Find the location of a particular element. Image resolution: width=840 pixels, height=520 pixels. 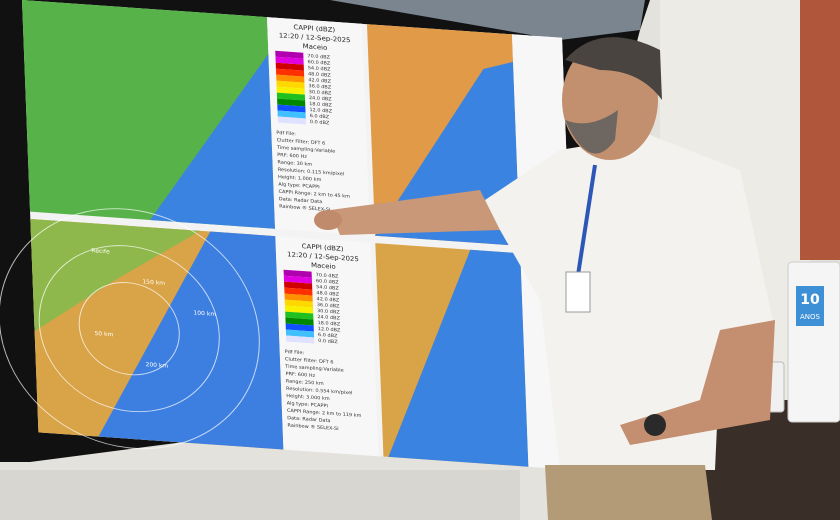

info-line: Clutter Filter: DFT 6 is located at coordinates (309, 360).